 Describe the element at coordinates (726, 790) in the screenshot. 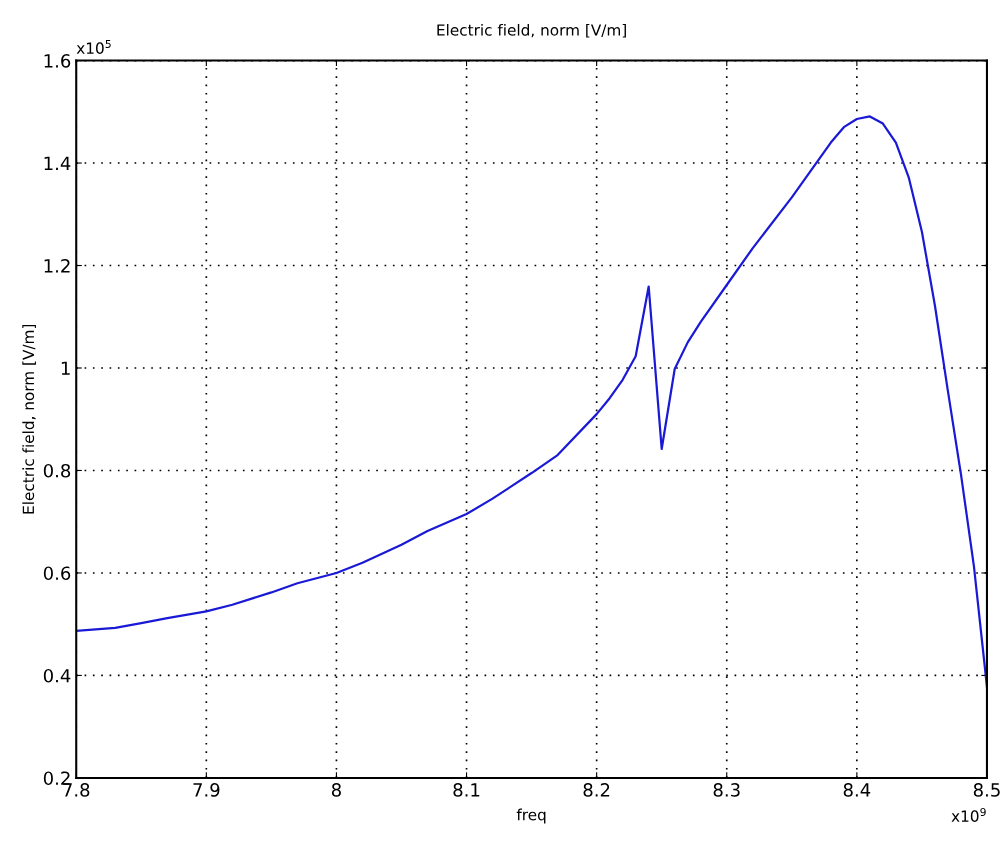

I see `x-tick-label: 8.3` at that location.